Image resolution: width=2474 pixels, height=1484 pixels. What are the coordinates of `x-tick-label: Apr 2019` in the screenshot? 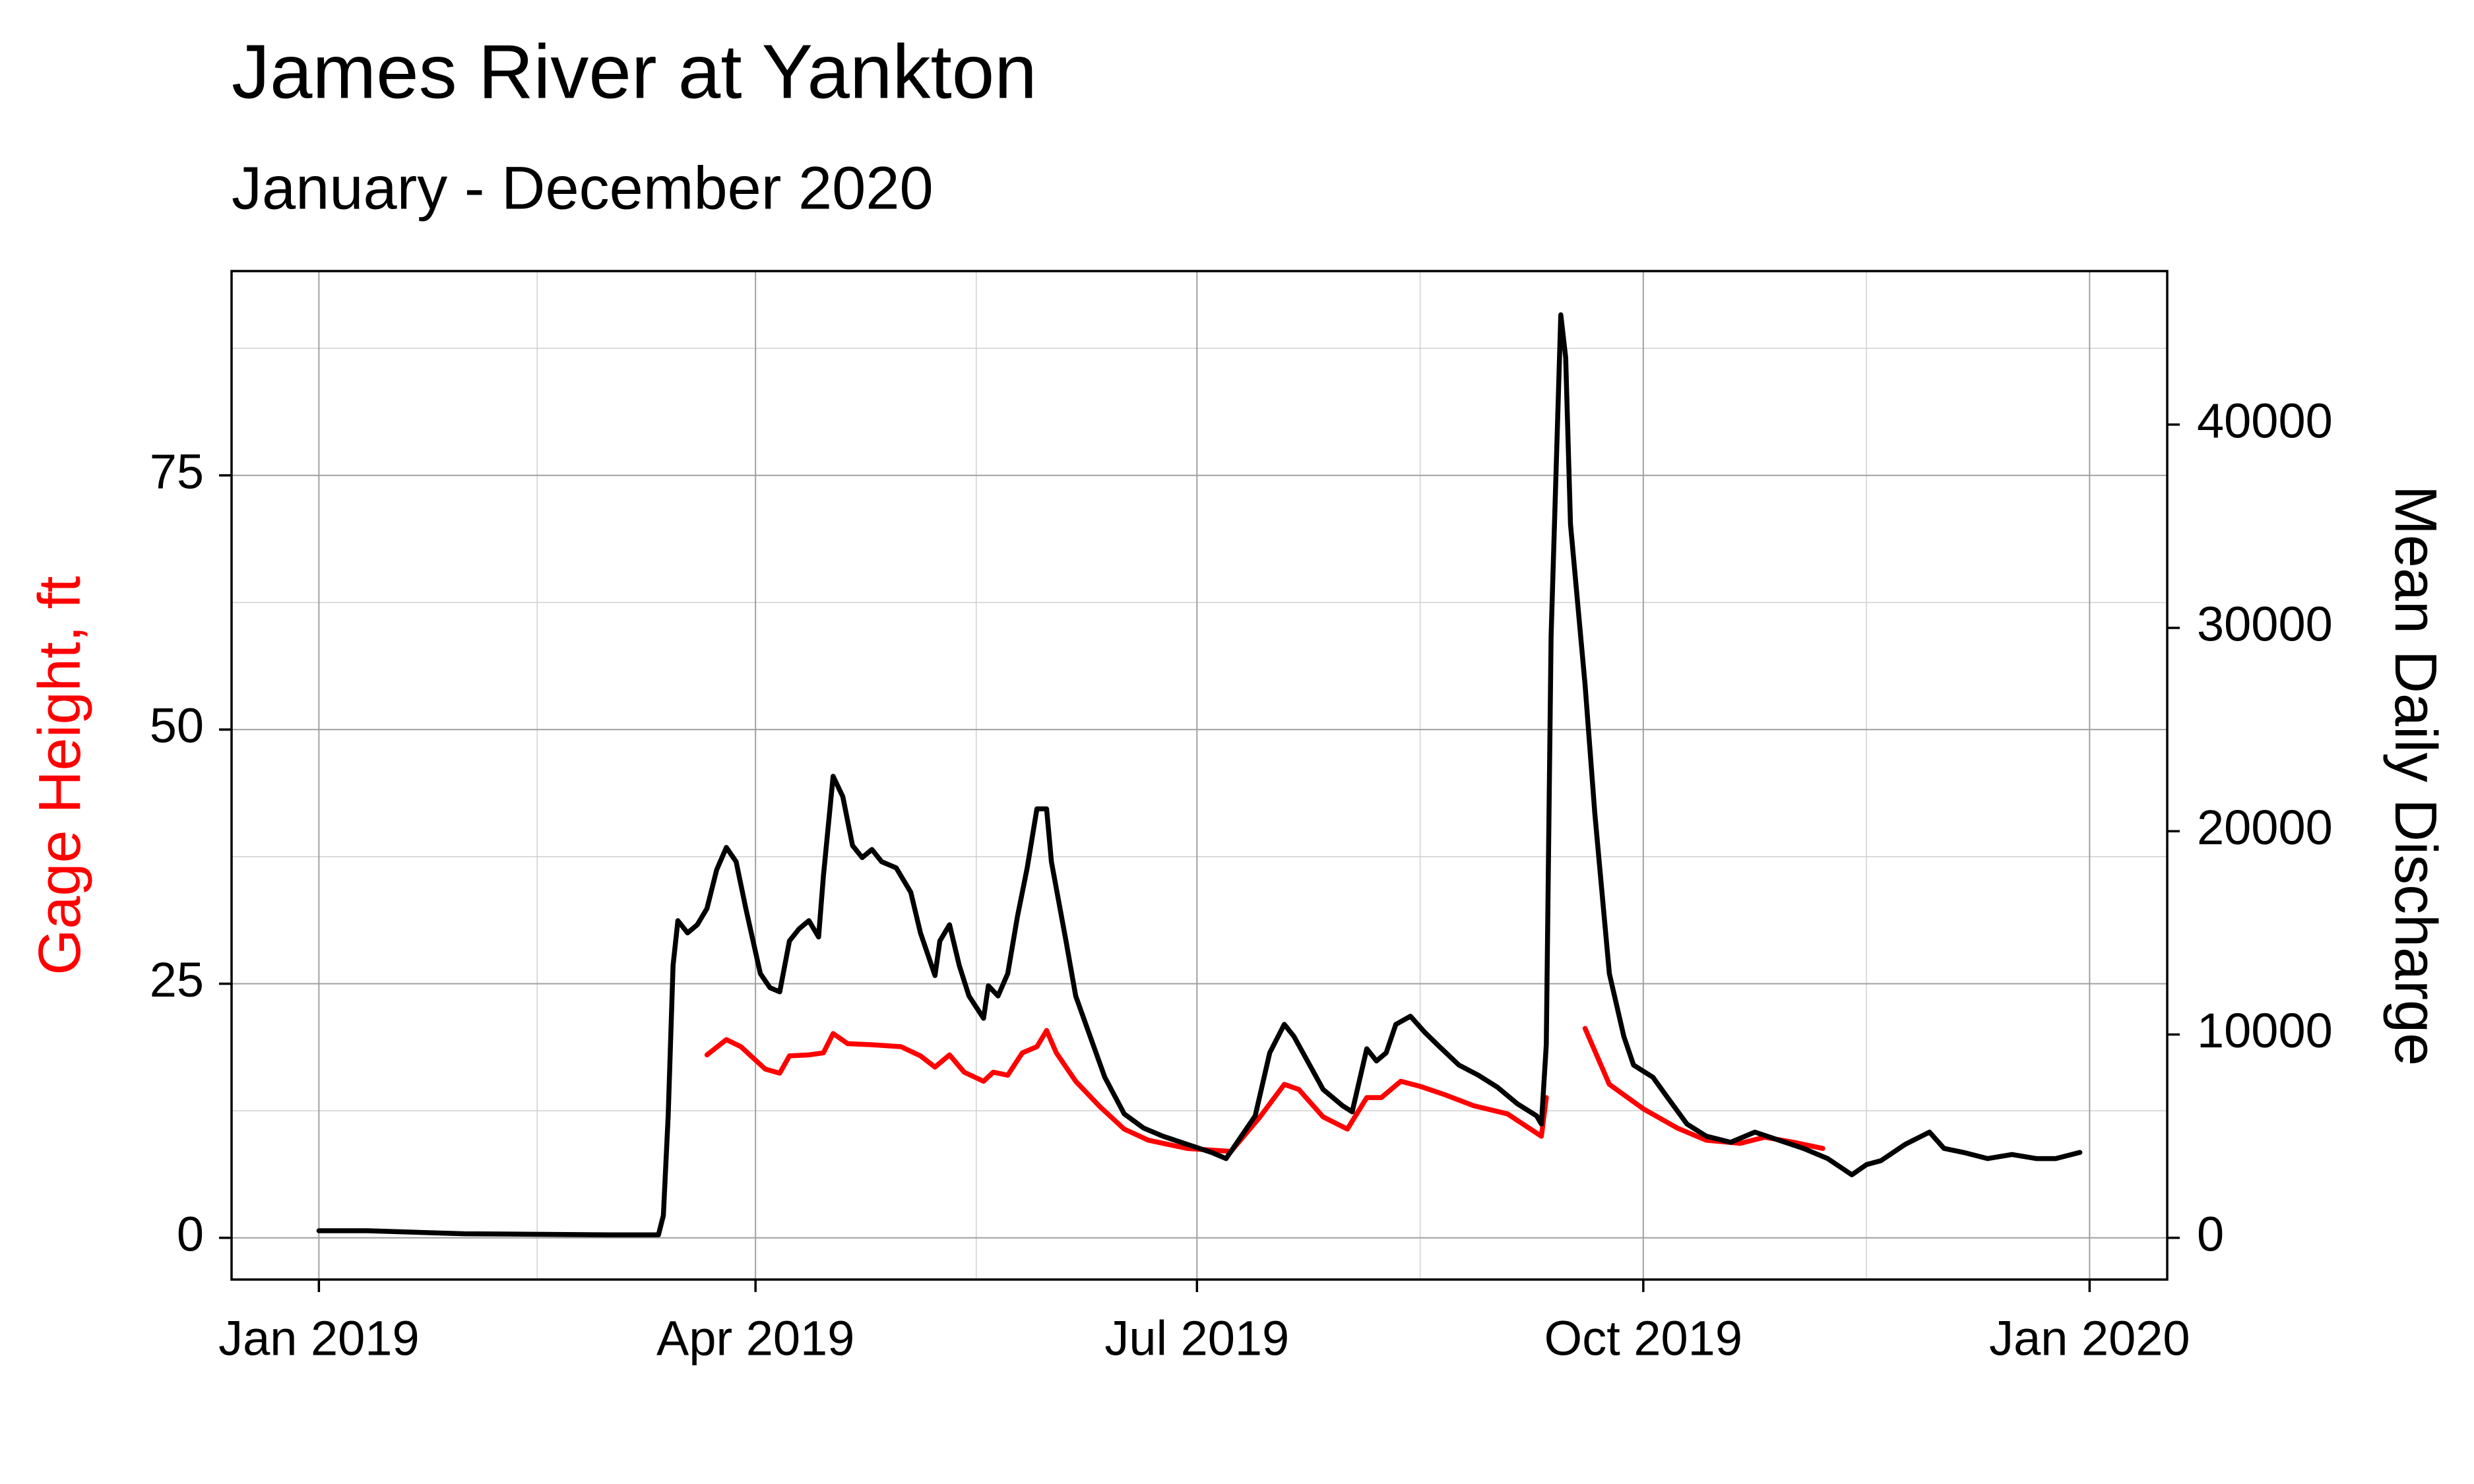 It's located at (755, 1338).